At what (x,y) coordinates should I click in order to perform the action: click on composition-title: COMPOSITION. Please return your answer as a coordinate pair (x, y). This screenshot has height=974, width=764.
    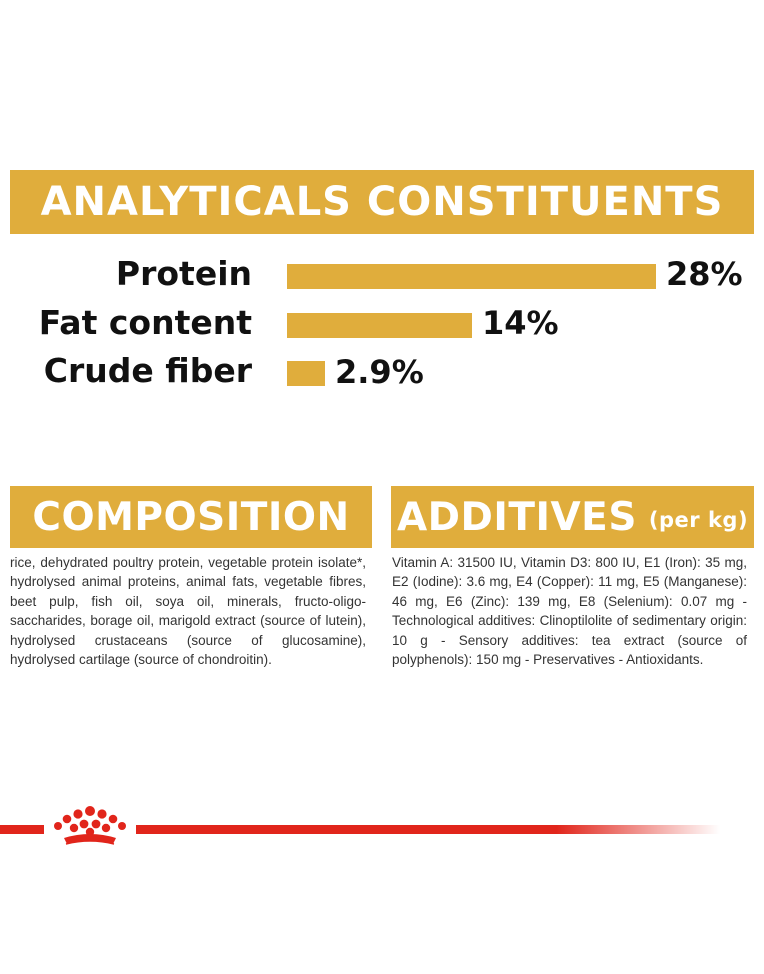
    Looking at the image, I should click on (191, 517).